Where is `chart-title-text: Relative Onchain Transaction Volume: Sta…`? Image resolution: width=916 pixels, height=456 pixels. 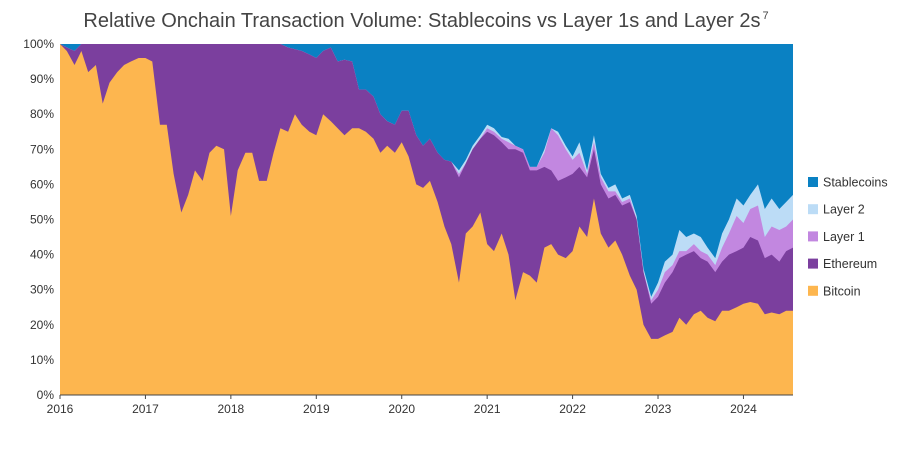
chart-title-text: Relative Onchain Transaction Volume: Sta… is located at coordinates (422, 21).